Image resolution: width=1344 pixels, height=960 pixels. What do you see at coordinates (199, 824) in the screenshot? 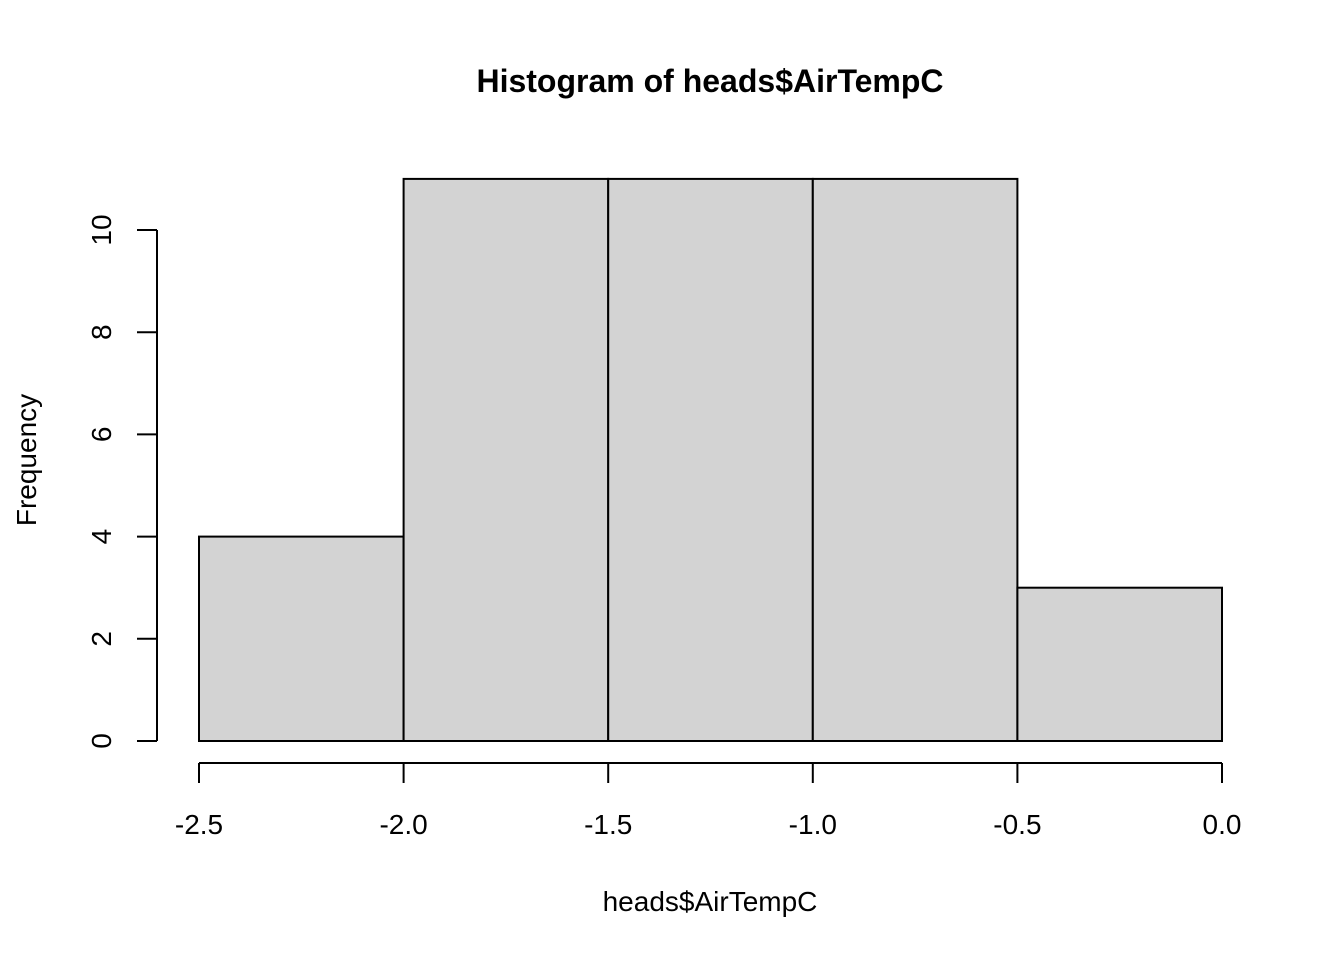
I see `x-tick-label: -2.5` at bounding box center [199, 824].